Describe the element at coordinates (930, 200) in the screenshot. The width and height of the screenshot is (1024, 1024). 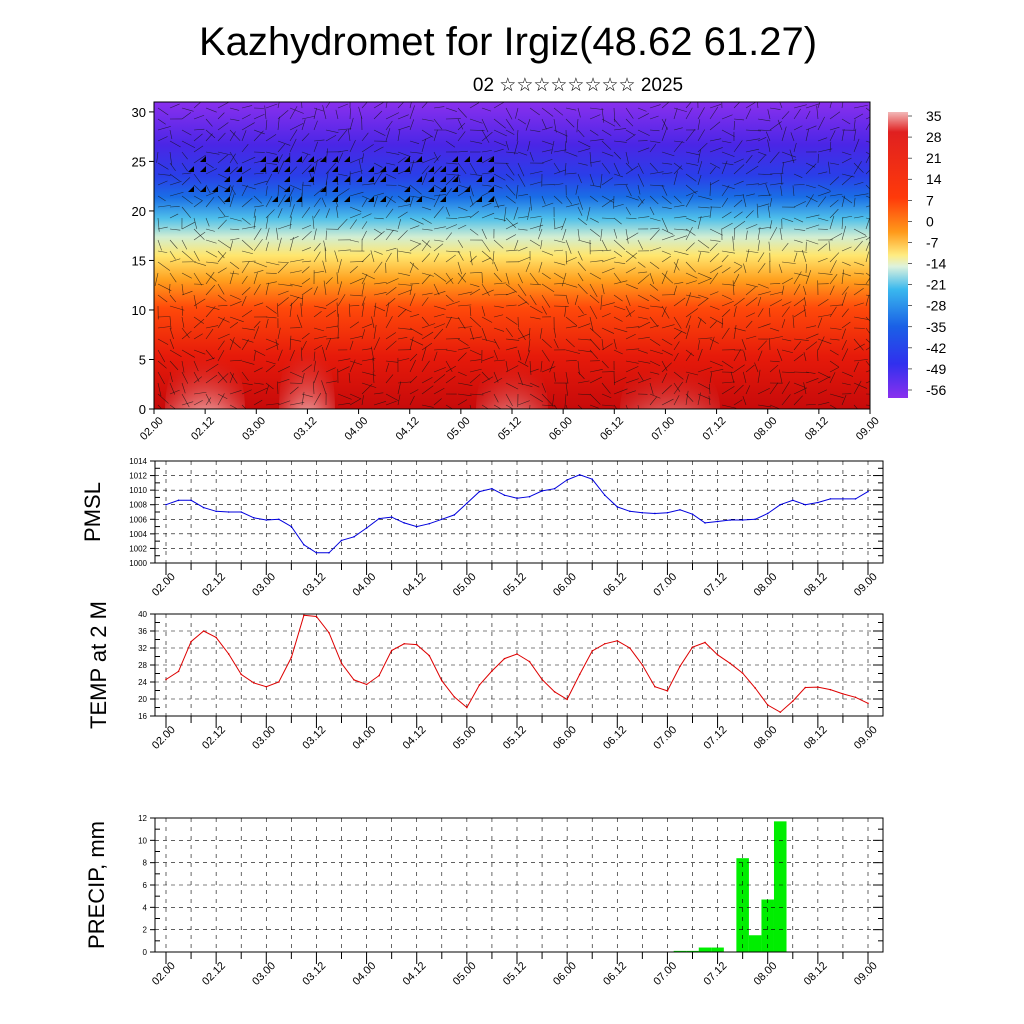
I see `colorbar-label: 7` at that location.